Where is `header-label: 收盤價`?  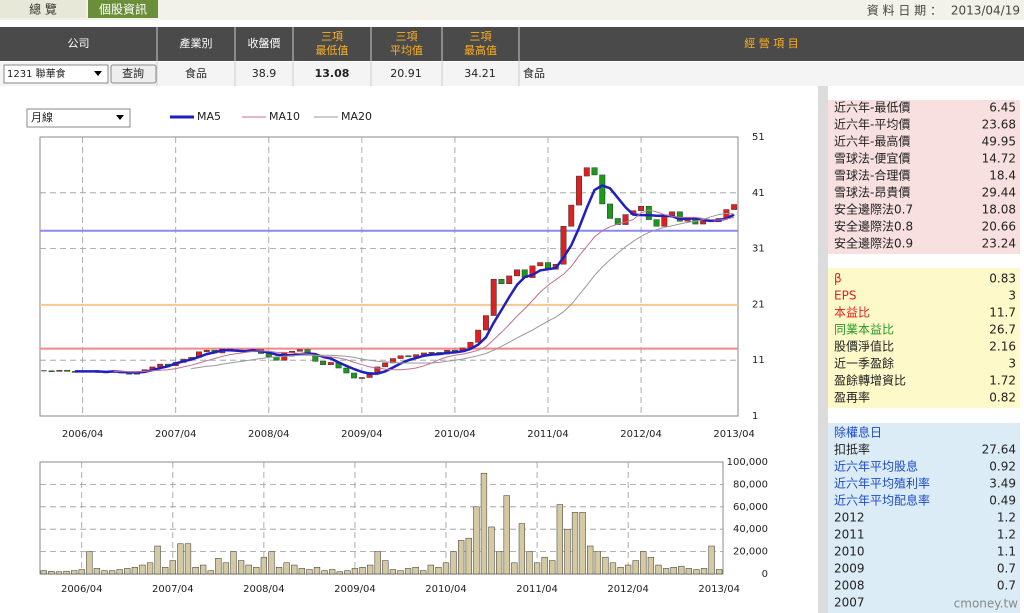 header-label: 收盤價 is located at coordinates (264, 43).